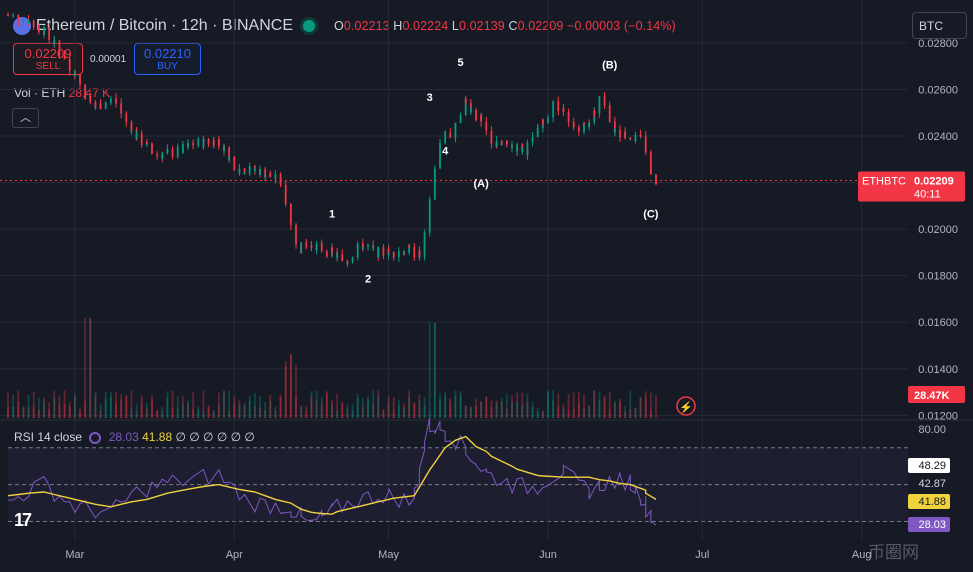  Describe the element at coordinates (939, 25) in the screenshot. I see `currency-button: BTC` at that location.